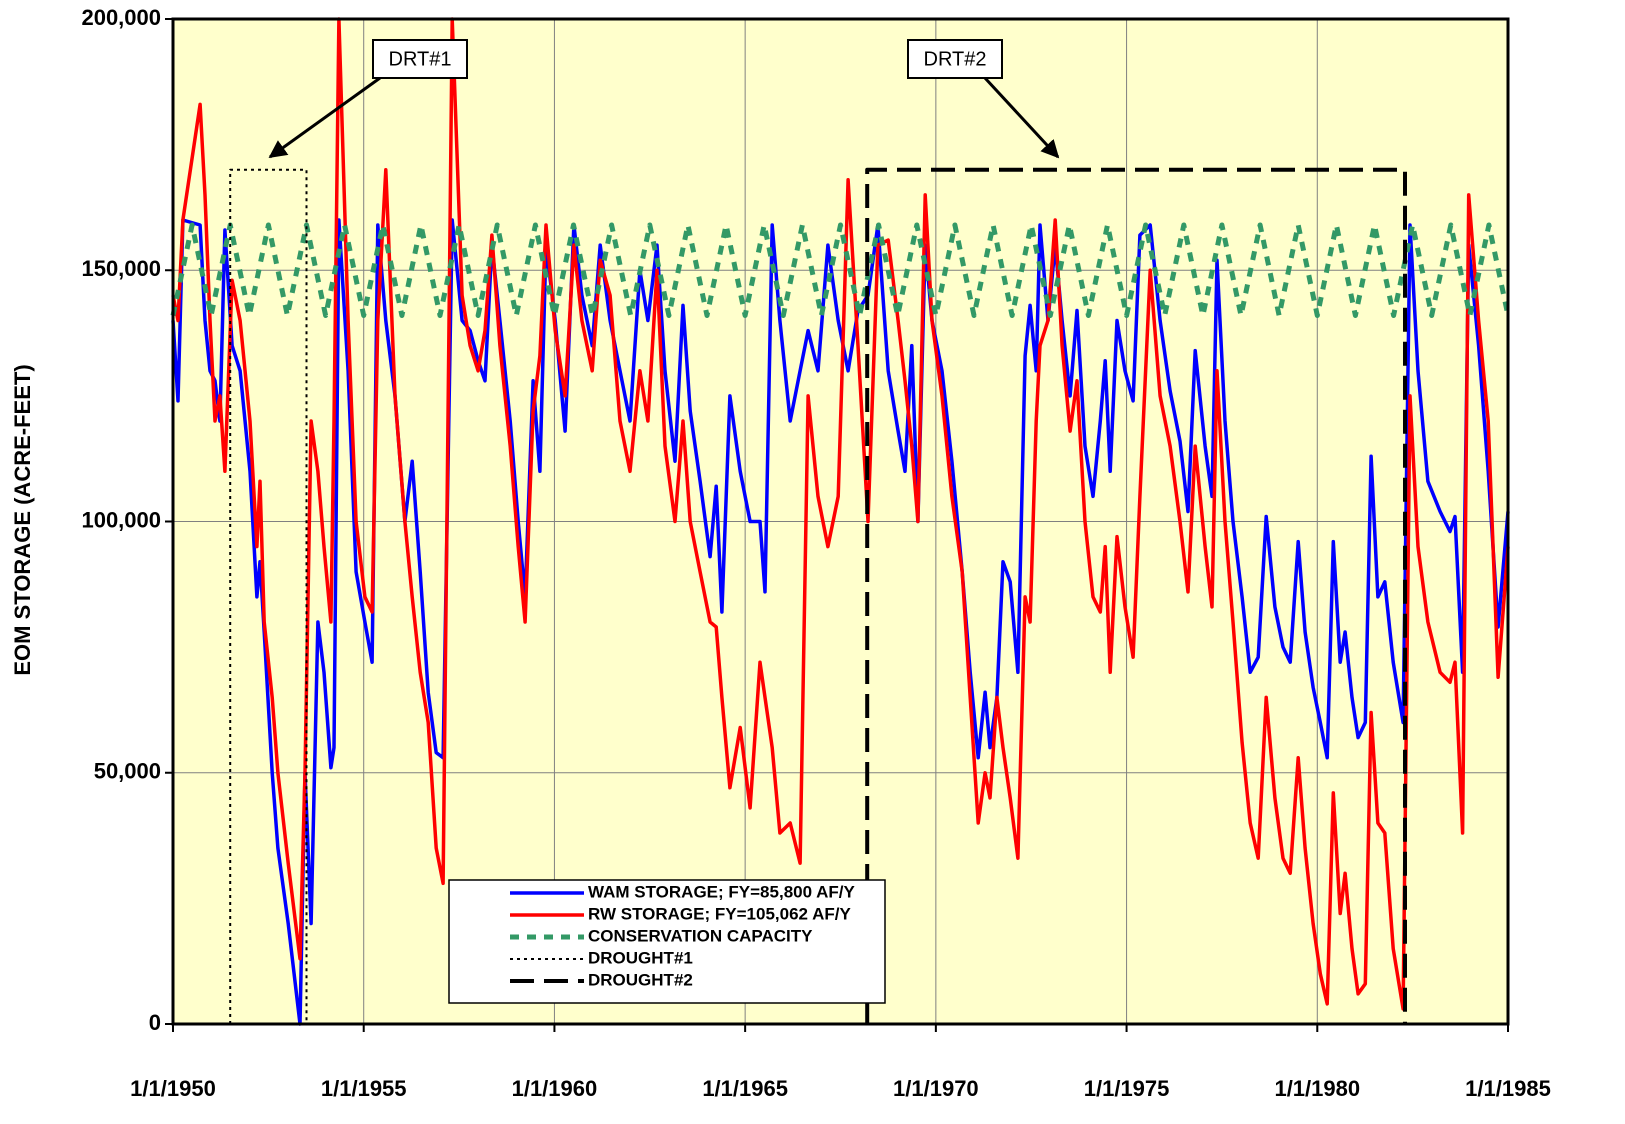  What do you see at coordinates (1508, 1088) in the screenshot?
I see `x-tick-label: 1/1/1985` at bounding box center [1508, 1088].